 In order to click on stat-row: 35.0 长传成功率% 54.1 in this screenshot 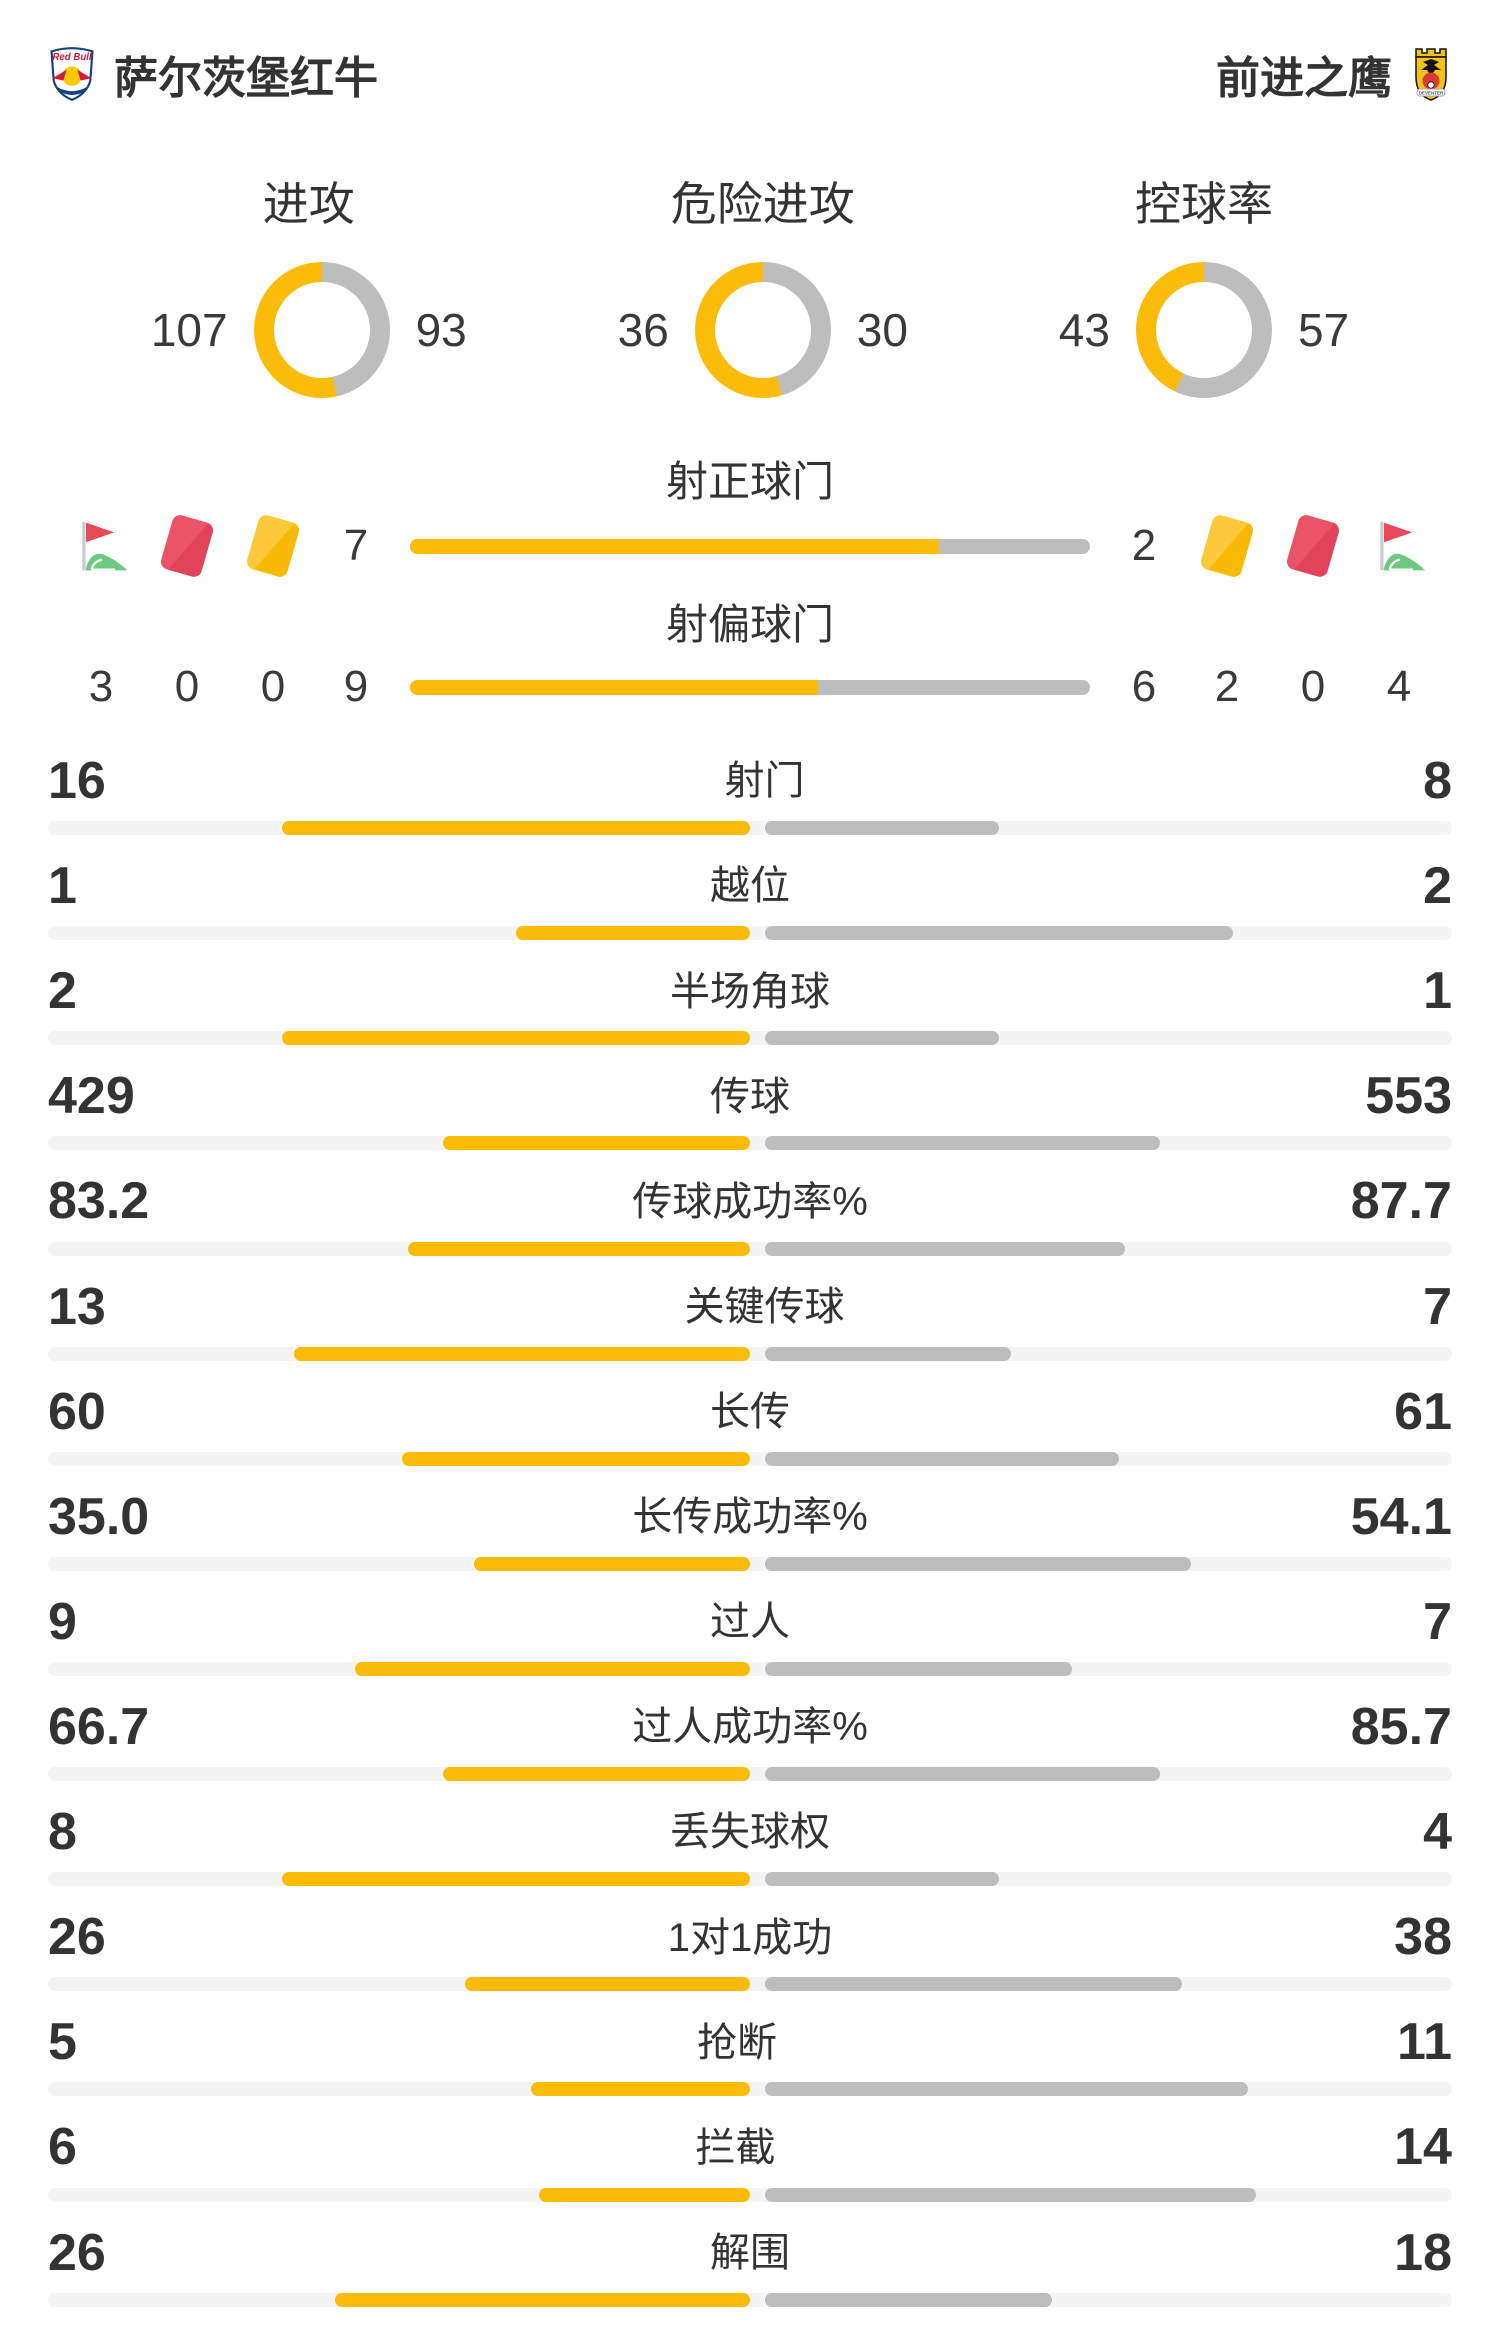, I will do `click(750, 1530)`.